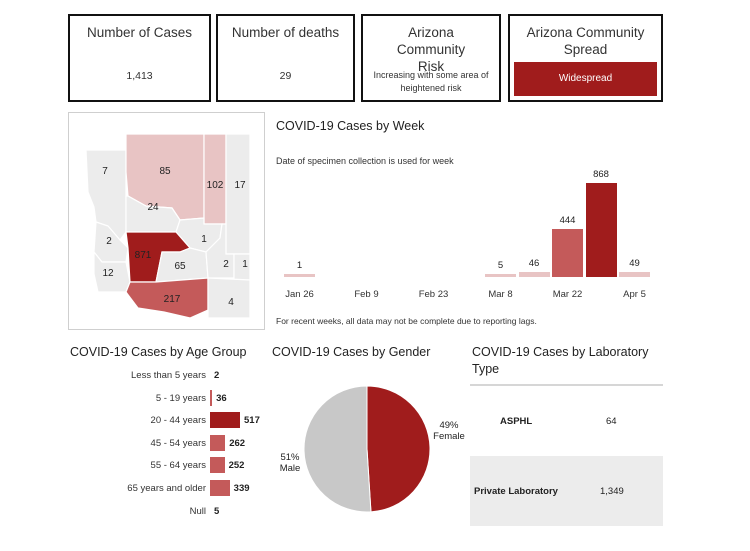 The width and height of the screenshot is (750, 551). What do you see at coordinates (567, 221) in the screenshot?
I see `week-bar-label: 444` at bounding box center [567, 221].